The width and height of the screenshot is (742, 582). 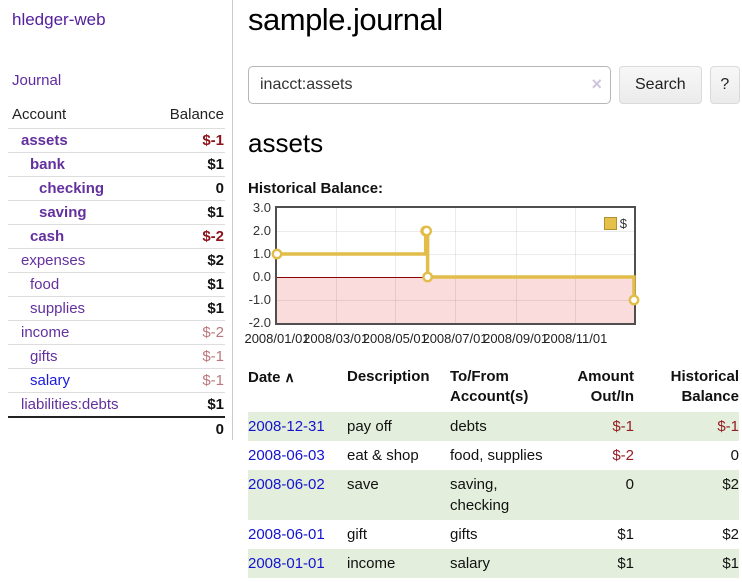 I want to click on transaction-date-link: 2008-06-02, so click(x=286, y=484).